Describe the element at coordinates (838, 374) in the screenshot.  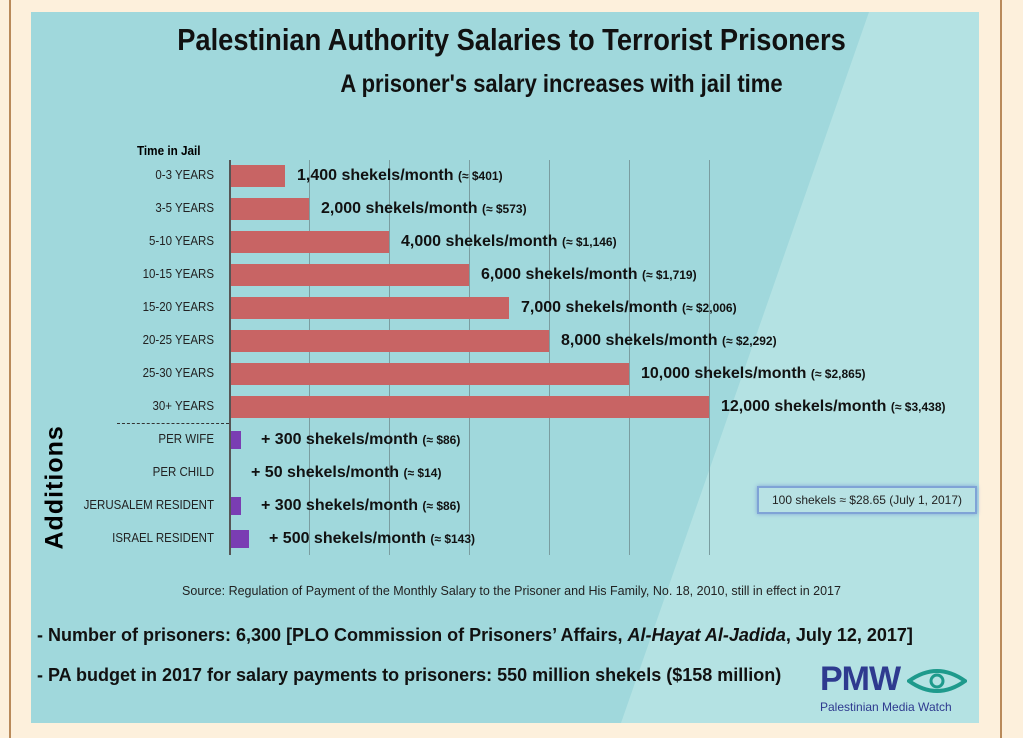
I see `usd-value: (≈ $2,865)` at that location.